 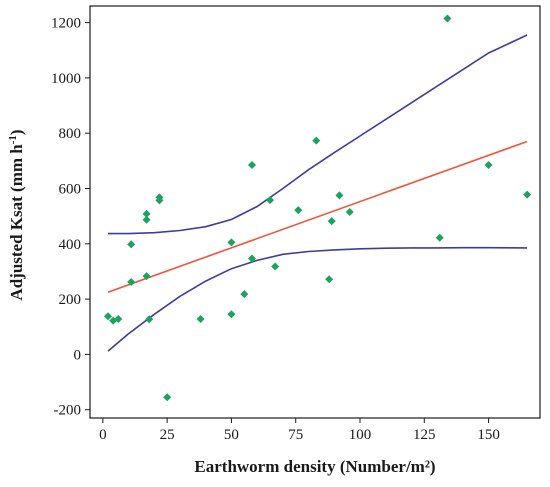 I want to click on y-tick-label: 0, so click(x=78, y=355).